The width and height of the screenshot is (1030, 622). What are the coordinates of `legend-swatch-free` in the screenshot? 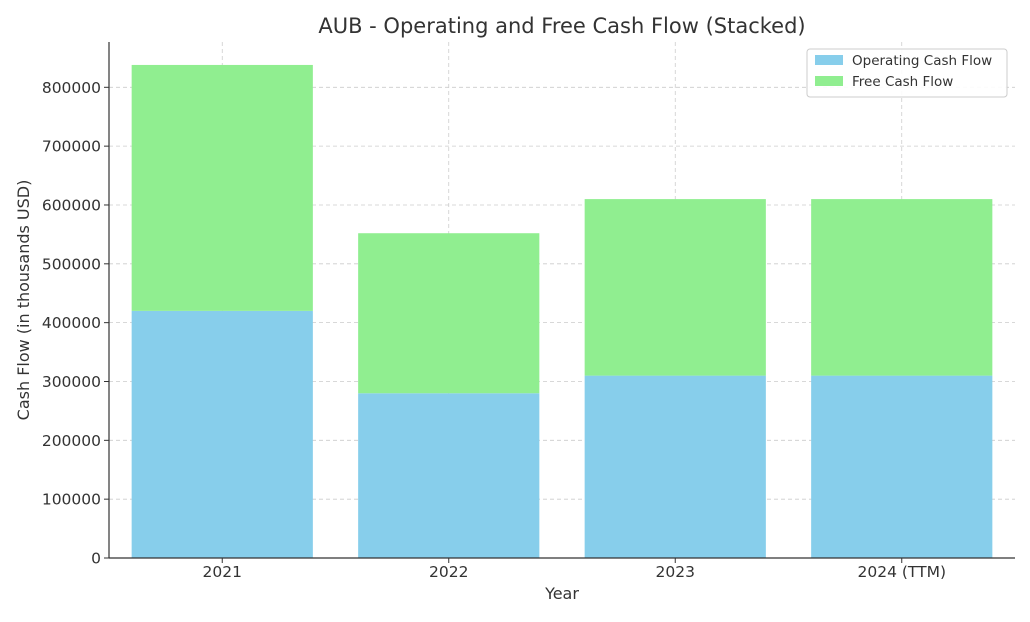 It's located at (829, 81).